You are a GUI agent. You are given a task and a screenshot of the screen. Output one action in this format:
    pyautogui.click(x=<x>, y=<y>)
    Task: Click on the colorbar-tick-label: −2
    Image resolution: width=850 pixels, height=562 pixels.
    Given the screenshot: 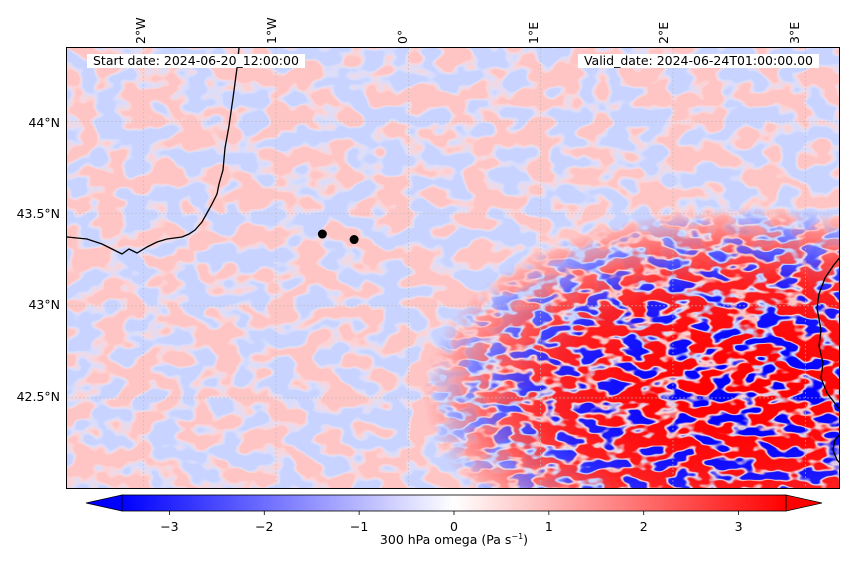 What is the action you would take?
    pyautogui.click(x=264, y=526)
    